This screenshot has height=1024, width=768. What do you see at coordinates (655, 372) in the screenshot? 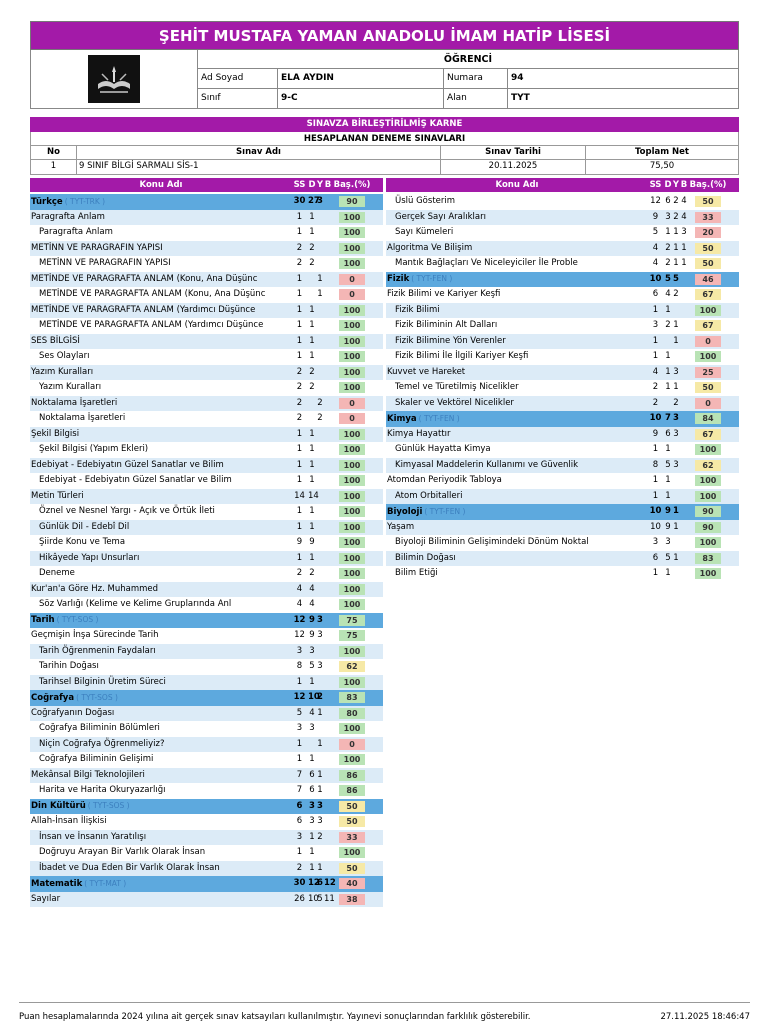
I see `question-count: 4` at bounding box center [655, 372].